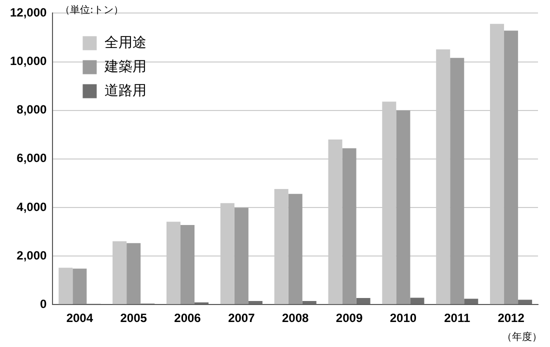  Describe the element at coordinates (125, 66) in the screenshot. I see `legend-label: 建築用` at that location.